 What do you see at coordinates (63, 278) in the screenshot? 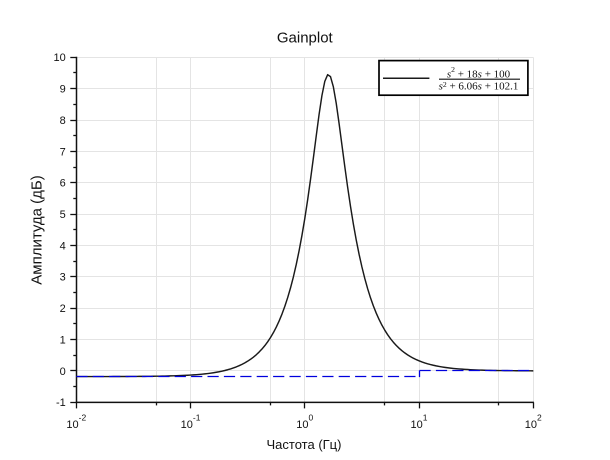
I see `svg-text: 3` at bounding box center [63, 278].